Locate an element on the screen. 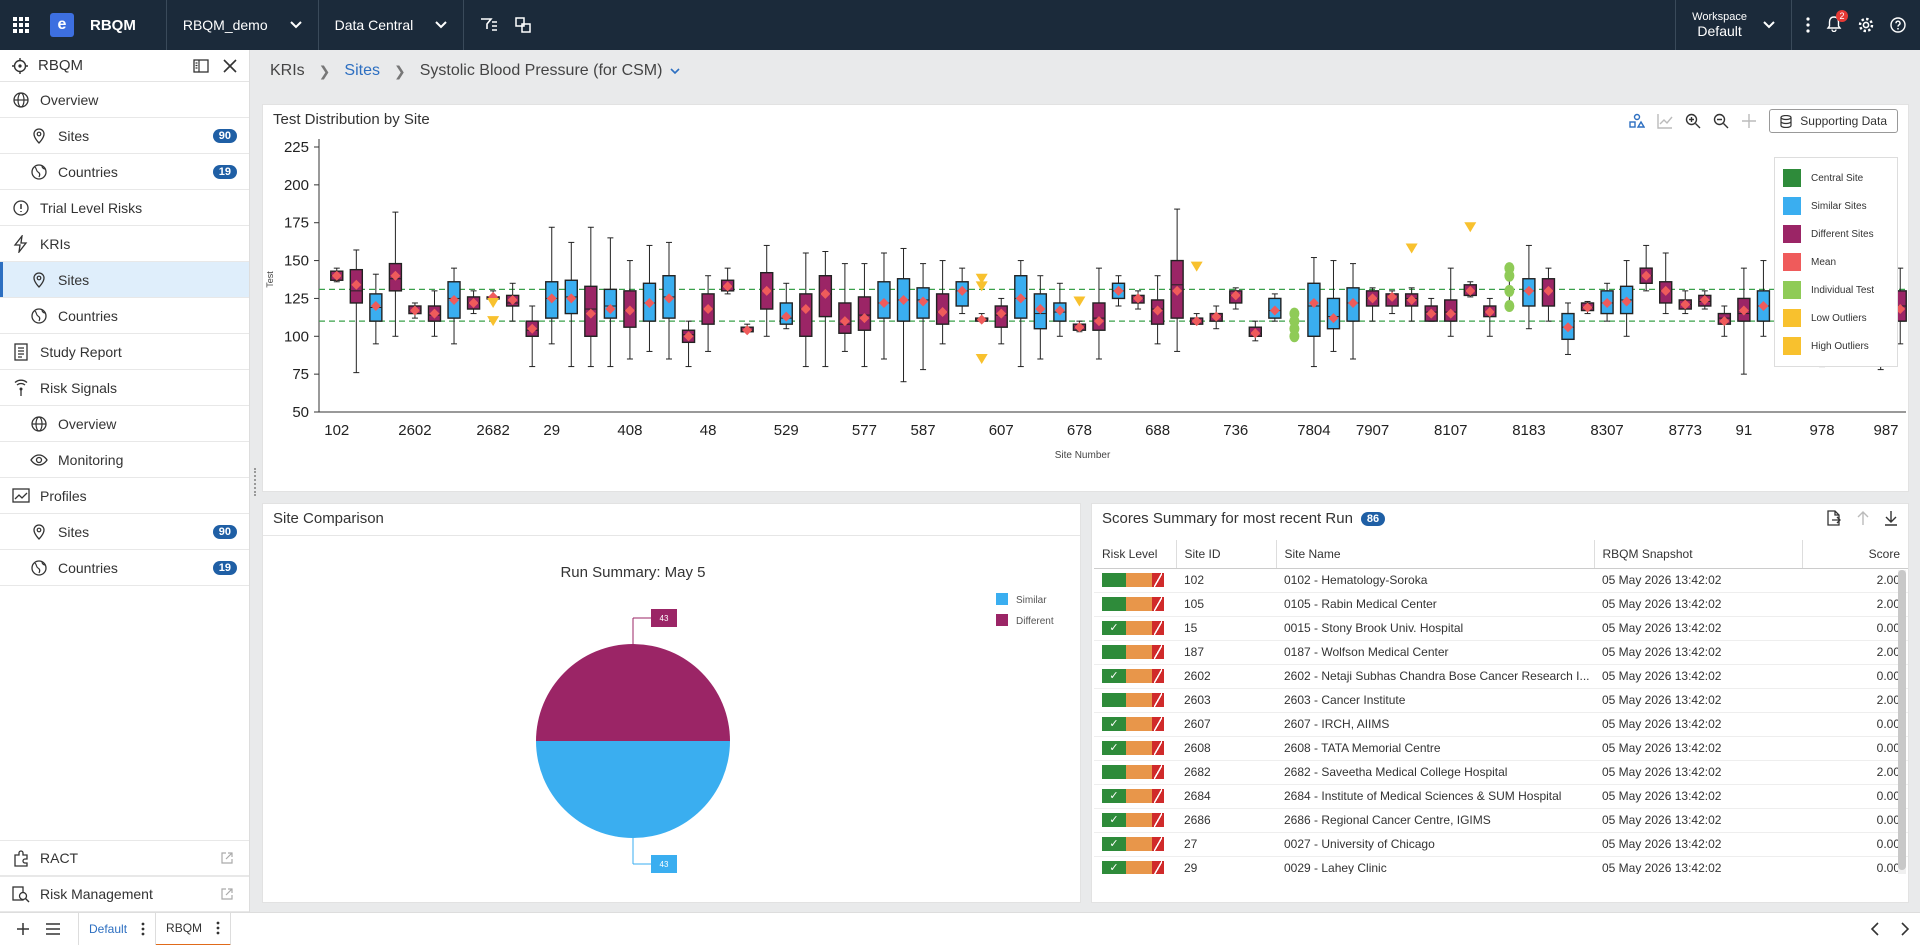 The height and width of the screenshot is (945, 1920). legend-label: Central Site is located at coordinates (1837, 178).